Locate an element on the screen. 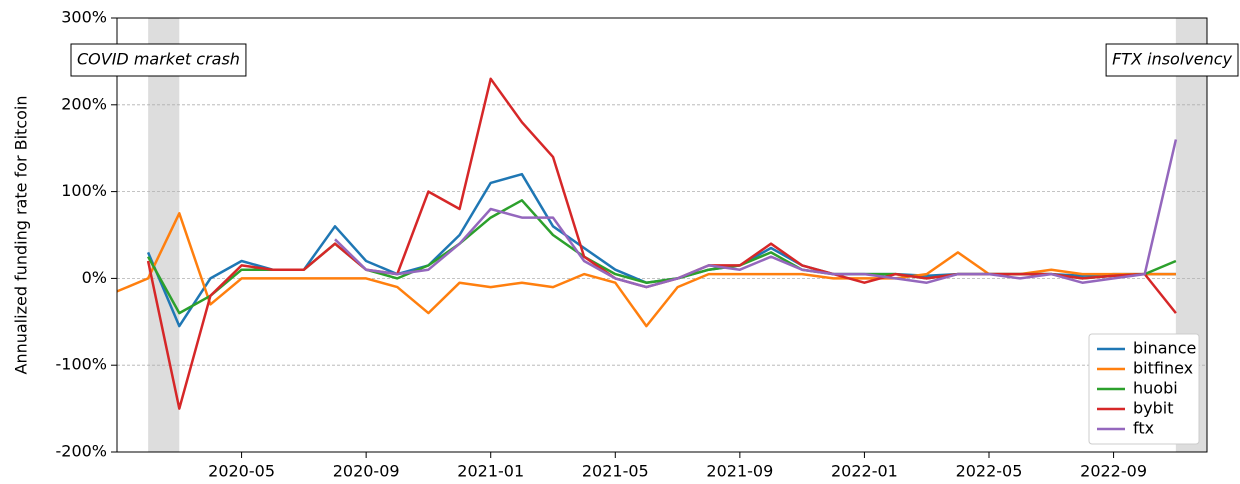  y-tick-label: 200% is located at coordinates (84, 103).